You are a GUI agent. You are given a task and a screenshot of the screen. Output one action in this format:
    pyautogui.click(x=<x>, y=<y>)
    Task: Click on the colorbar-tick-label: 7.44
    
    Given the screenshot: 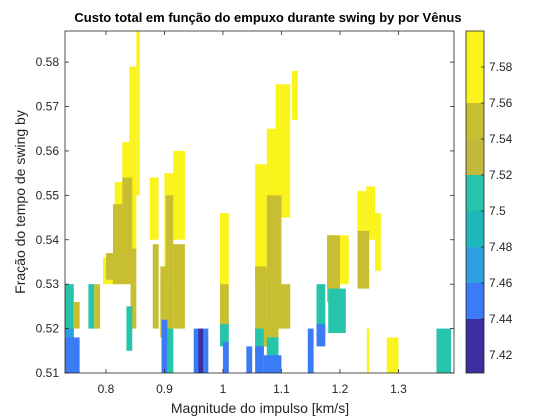 What is the action you would take?
    pyautogui.click(x=501, y=319)
    